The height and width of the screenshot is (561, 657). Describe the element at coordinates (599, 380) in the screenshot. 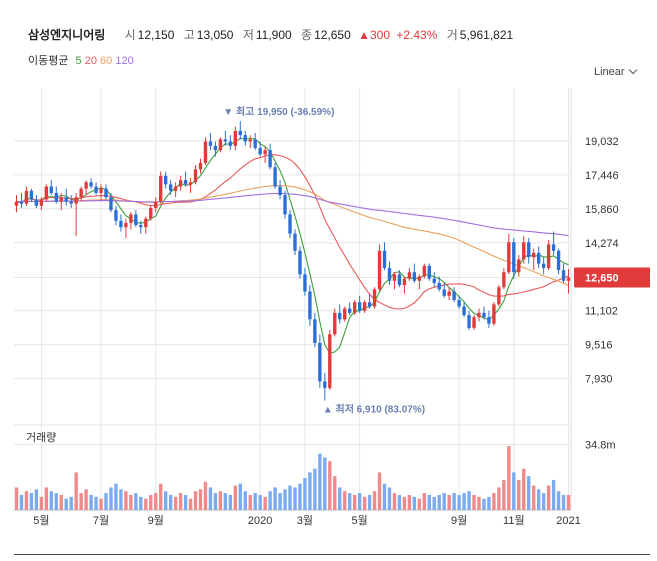

I see `y-tick-label: 7,930` at that location.